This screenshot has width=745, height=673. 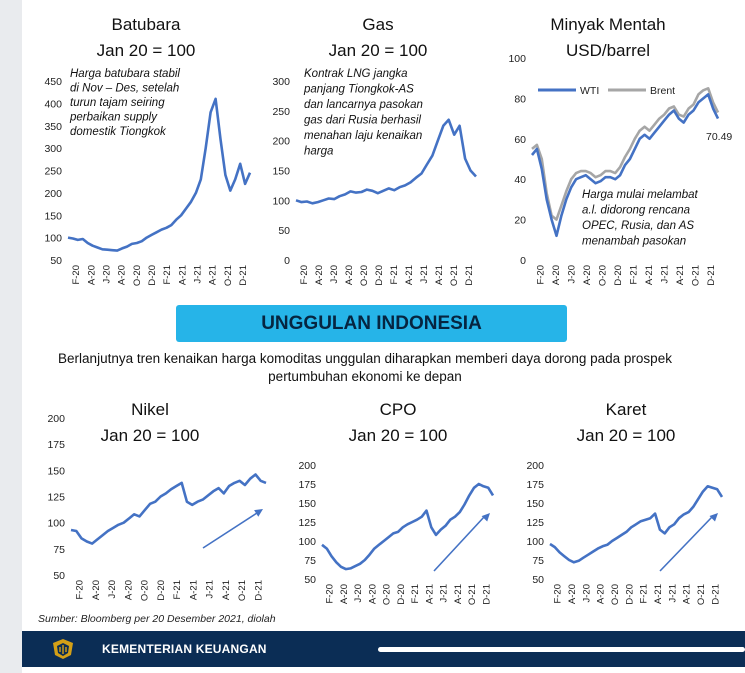 I want to click on footer-bar: KEMENTERIAN KEUANGAN, so click(x=383, y=649).